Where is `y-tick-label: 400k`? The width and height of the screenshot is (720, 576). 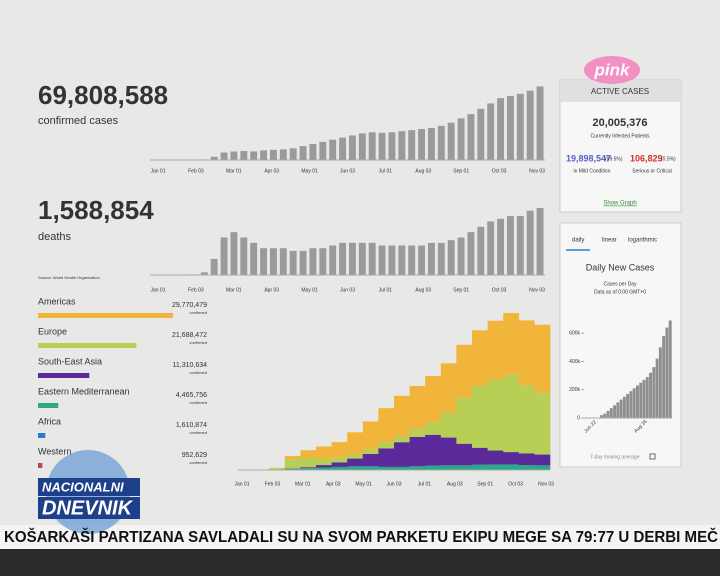
y-tick-label: 400k is located at coordinates (574, 362).